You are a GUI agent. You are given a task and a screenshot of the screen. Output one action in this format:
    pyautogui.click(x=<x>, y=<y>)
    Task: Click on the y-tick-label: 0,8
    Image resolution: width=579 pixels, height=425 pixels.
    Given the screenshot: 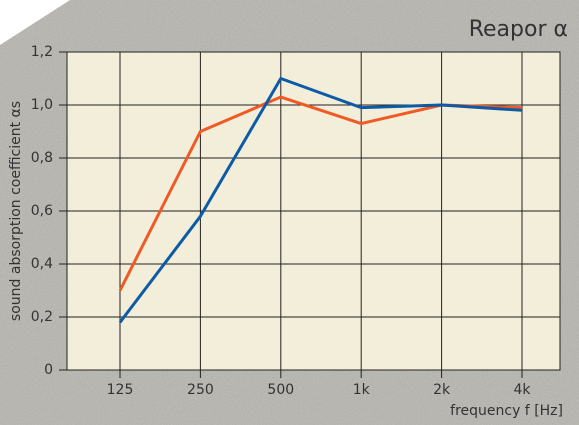 What is the action you would take?
    pyautogui.click(x=42, y=158)
    